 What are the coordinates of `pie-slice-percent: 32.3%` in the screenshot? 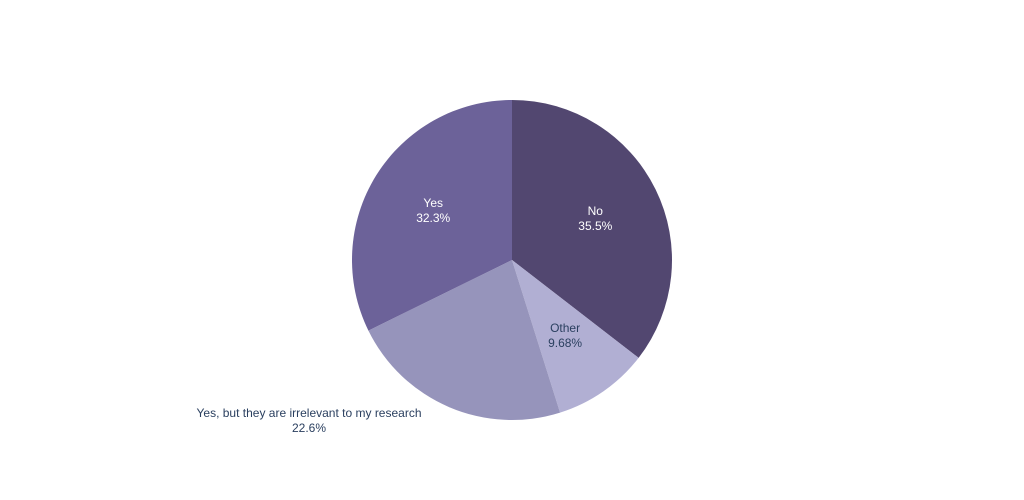 It's located at (433, 218).